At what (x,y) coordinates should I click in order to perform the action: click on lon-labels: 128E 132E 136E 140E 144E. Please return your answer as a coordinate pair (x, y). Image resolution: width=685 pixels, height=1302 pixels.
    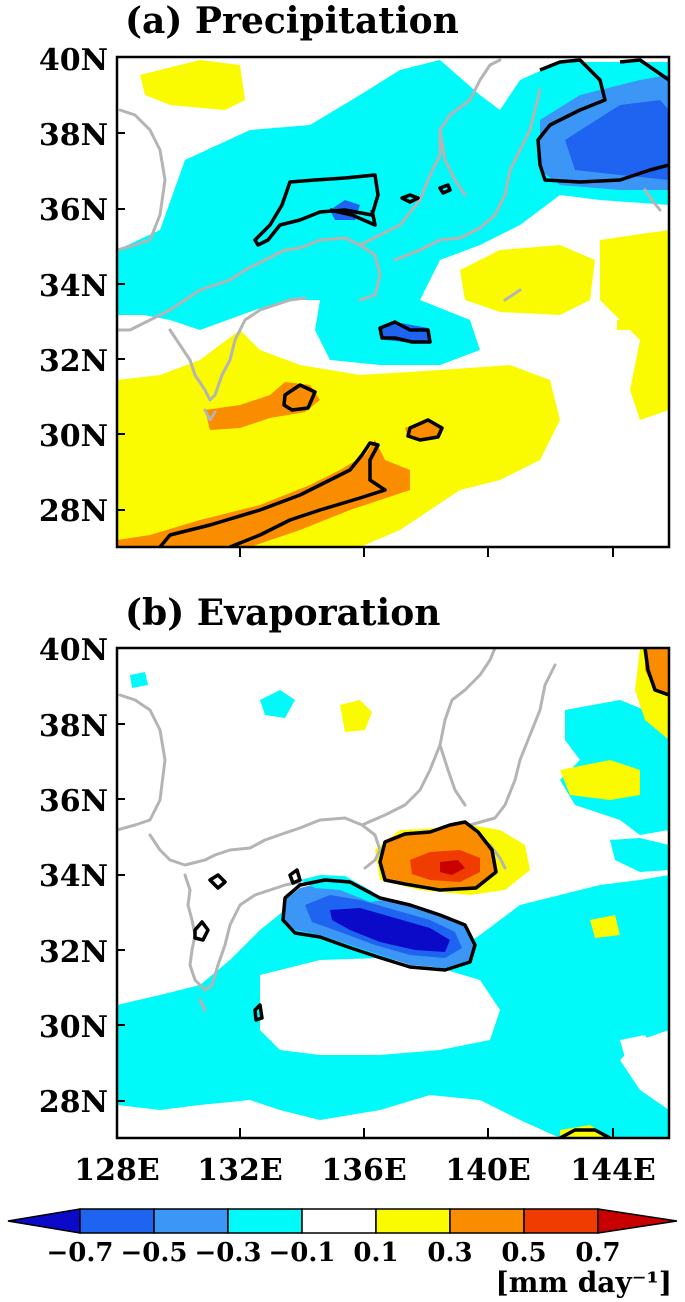
    Looking at the image, I should click on (365, 1170).